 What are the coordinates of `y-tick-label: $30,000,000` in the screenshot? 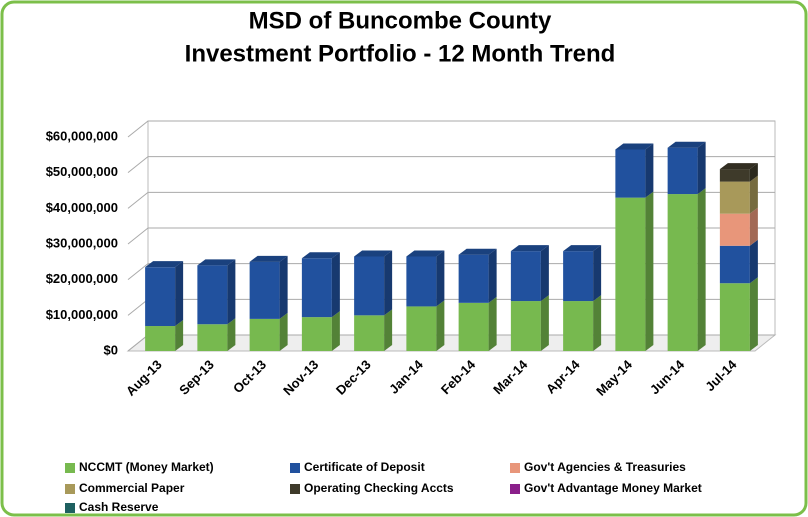 It's located at (82, 242).